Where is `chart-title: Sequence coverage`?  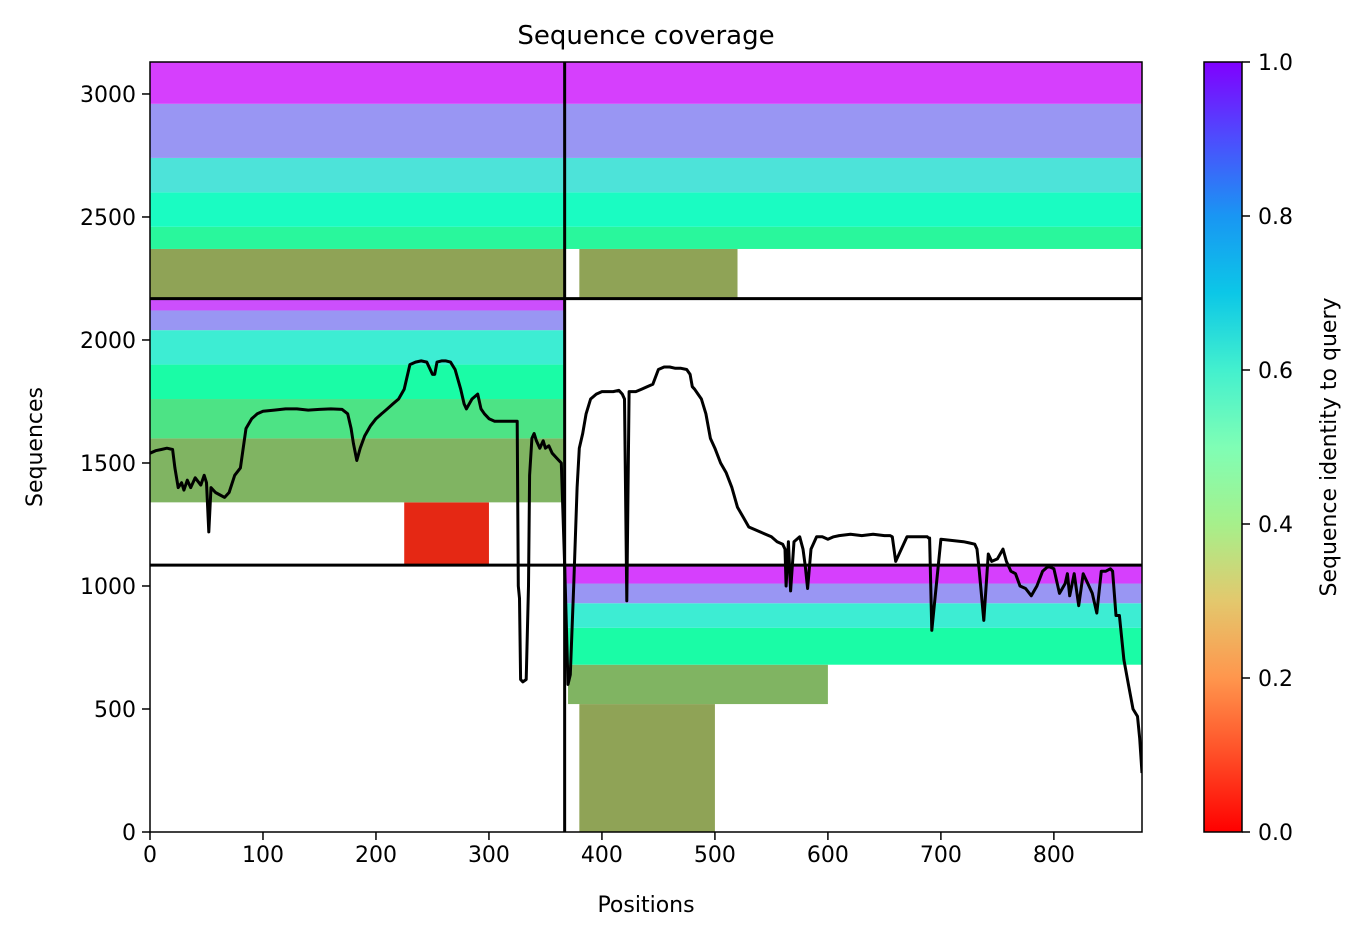 chart-title: Sequence coverage is located at coordinates (645, 36).